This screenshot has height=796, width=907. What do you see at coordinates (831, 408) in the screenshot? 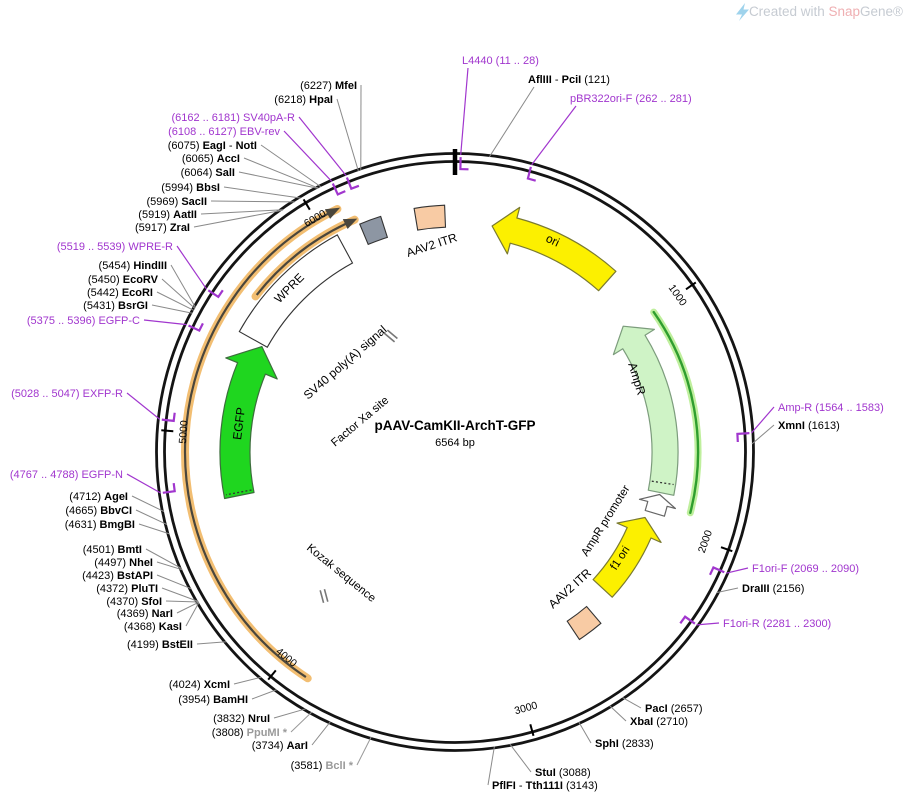
I see `site-label-amp-r: Amp-R (1564 .. 1583)` at bounding box center [831, 408].